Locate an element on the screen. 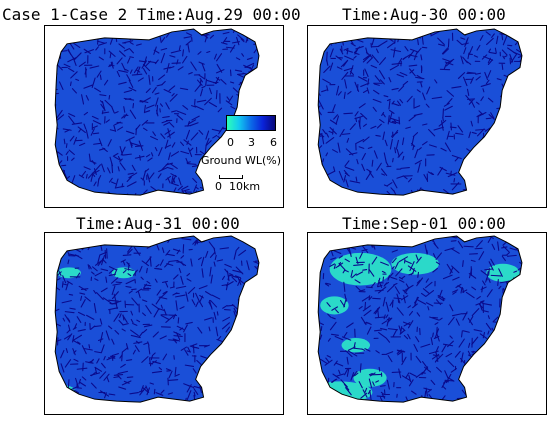 This screenshot has width=550, height=422. low-water-level-patch is located at coordinates (356, 345).